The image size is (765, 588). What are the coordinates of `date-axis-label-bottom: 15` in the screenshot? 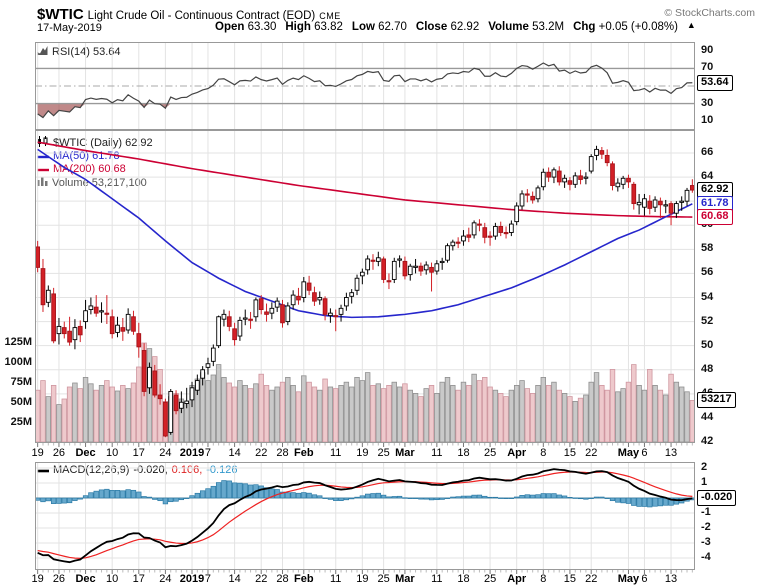 It's located at (570, 579).